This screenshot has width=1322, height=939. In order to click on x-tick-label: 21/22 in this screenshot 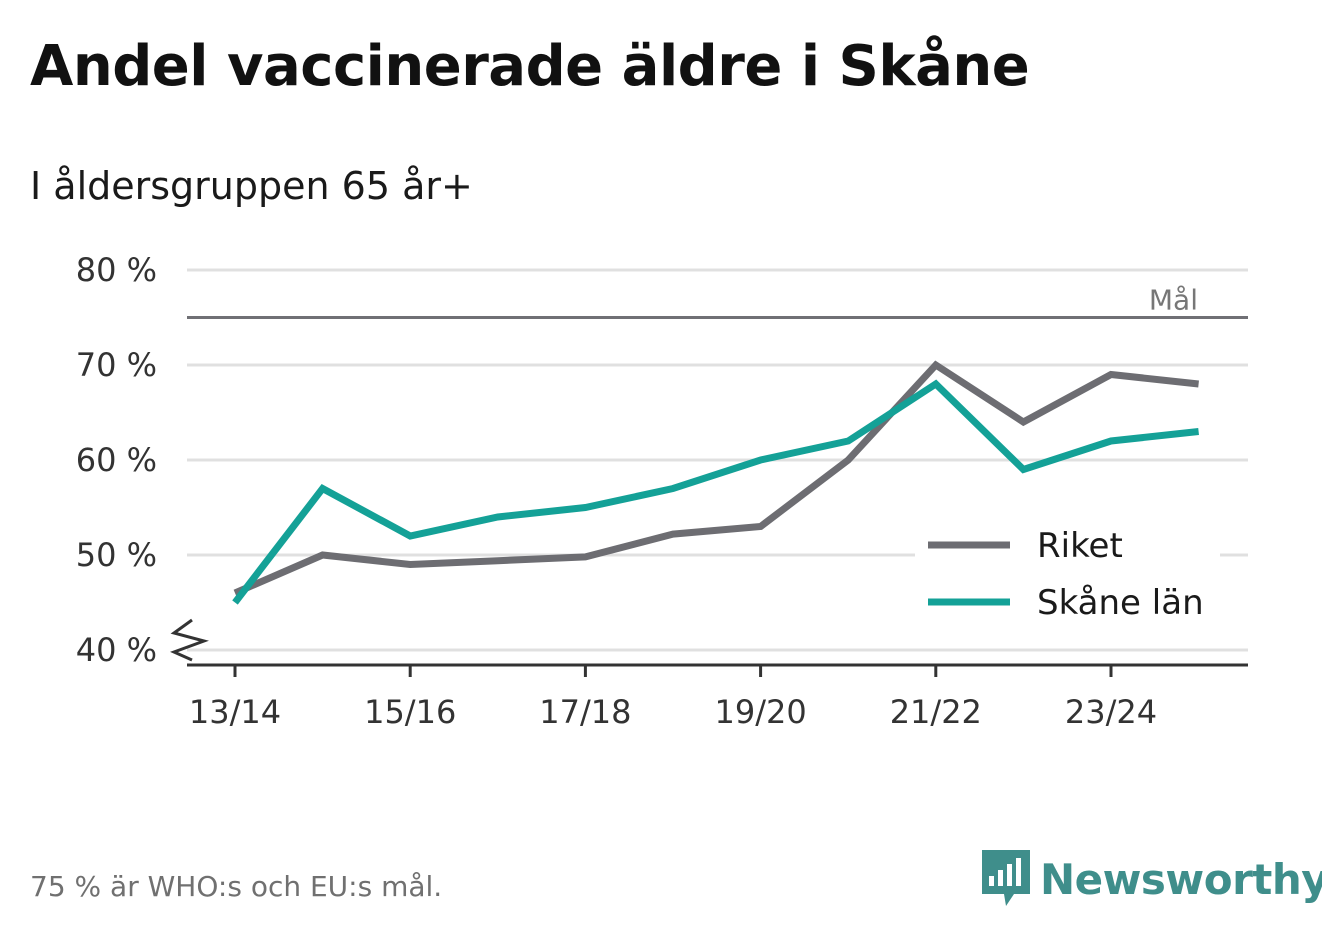, I will do `click(936, 712)`.